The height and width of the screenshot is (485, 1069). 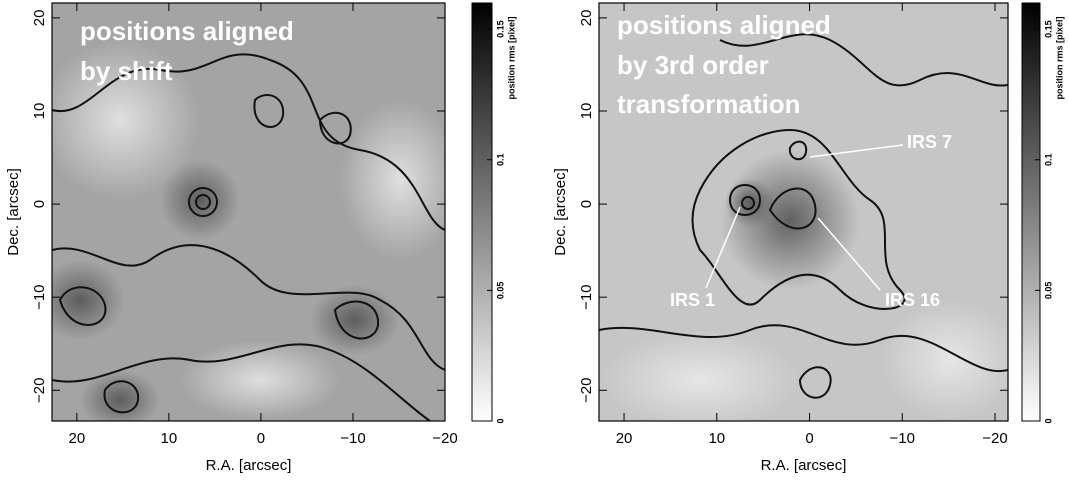 What do you see at coordinates (708, 104) in the screenshot?
I see `annotation: transformation` at bounding box center [708, 104].